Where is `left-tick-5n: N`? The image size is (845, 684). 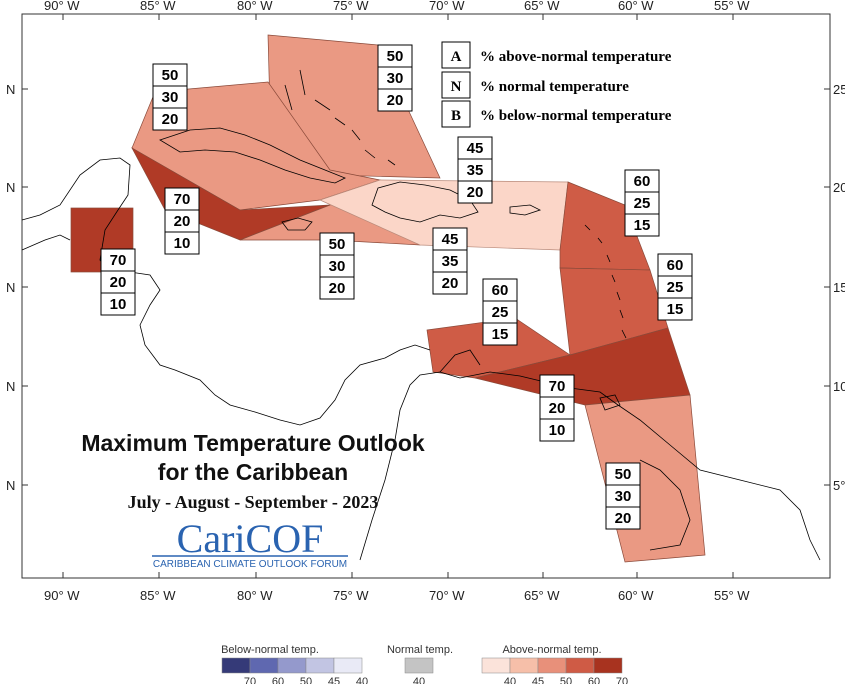
left-tick-5n: N is located at coordinates (10, 485).